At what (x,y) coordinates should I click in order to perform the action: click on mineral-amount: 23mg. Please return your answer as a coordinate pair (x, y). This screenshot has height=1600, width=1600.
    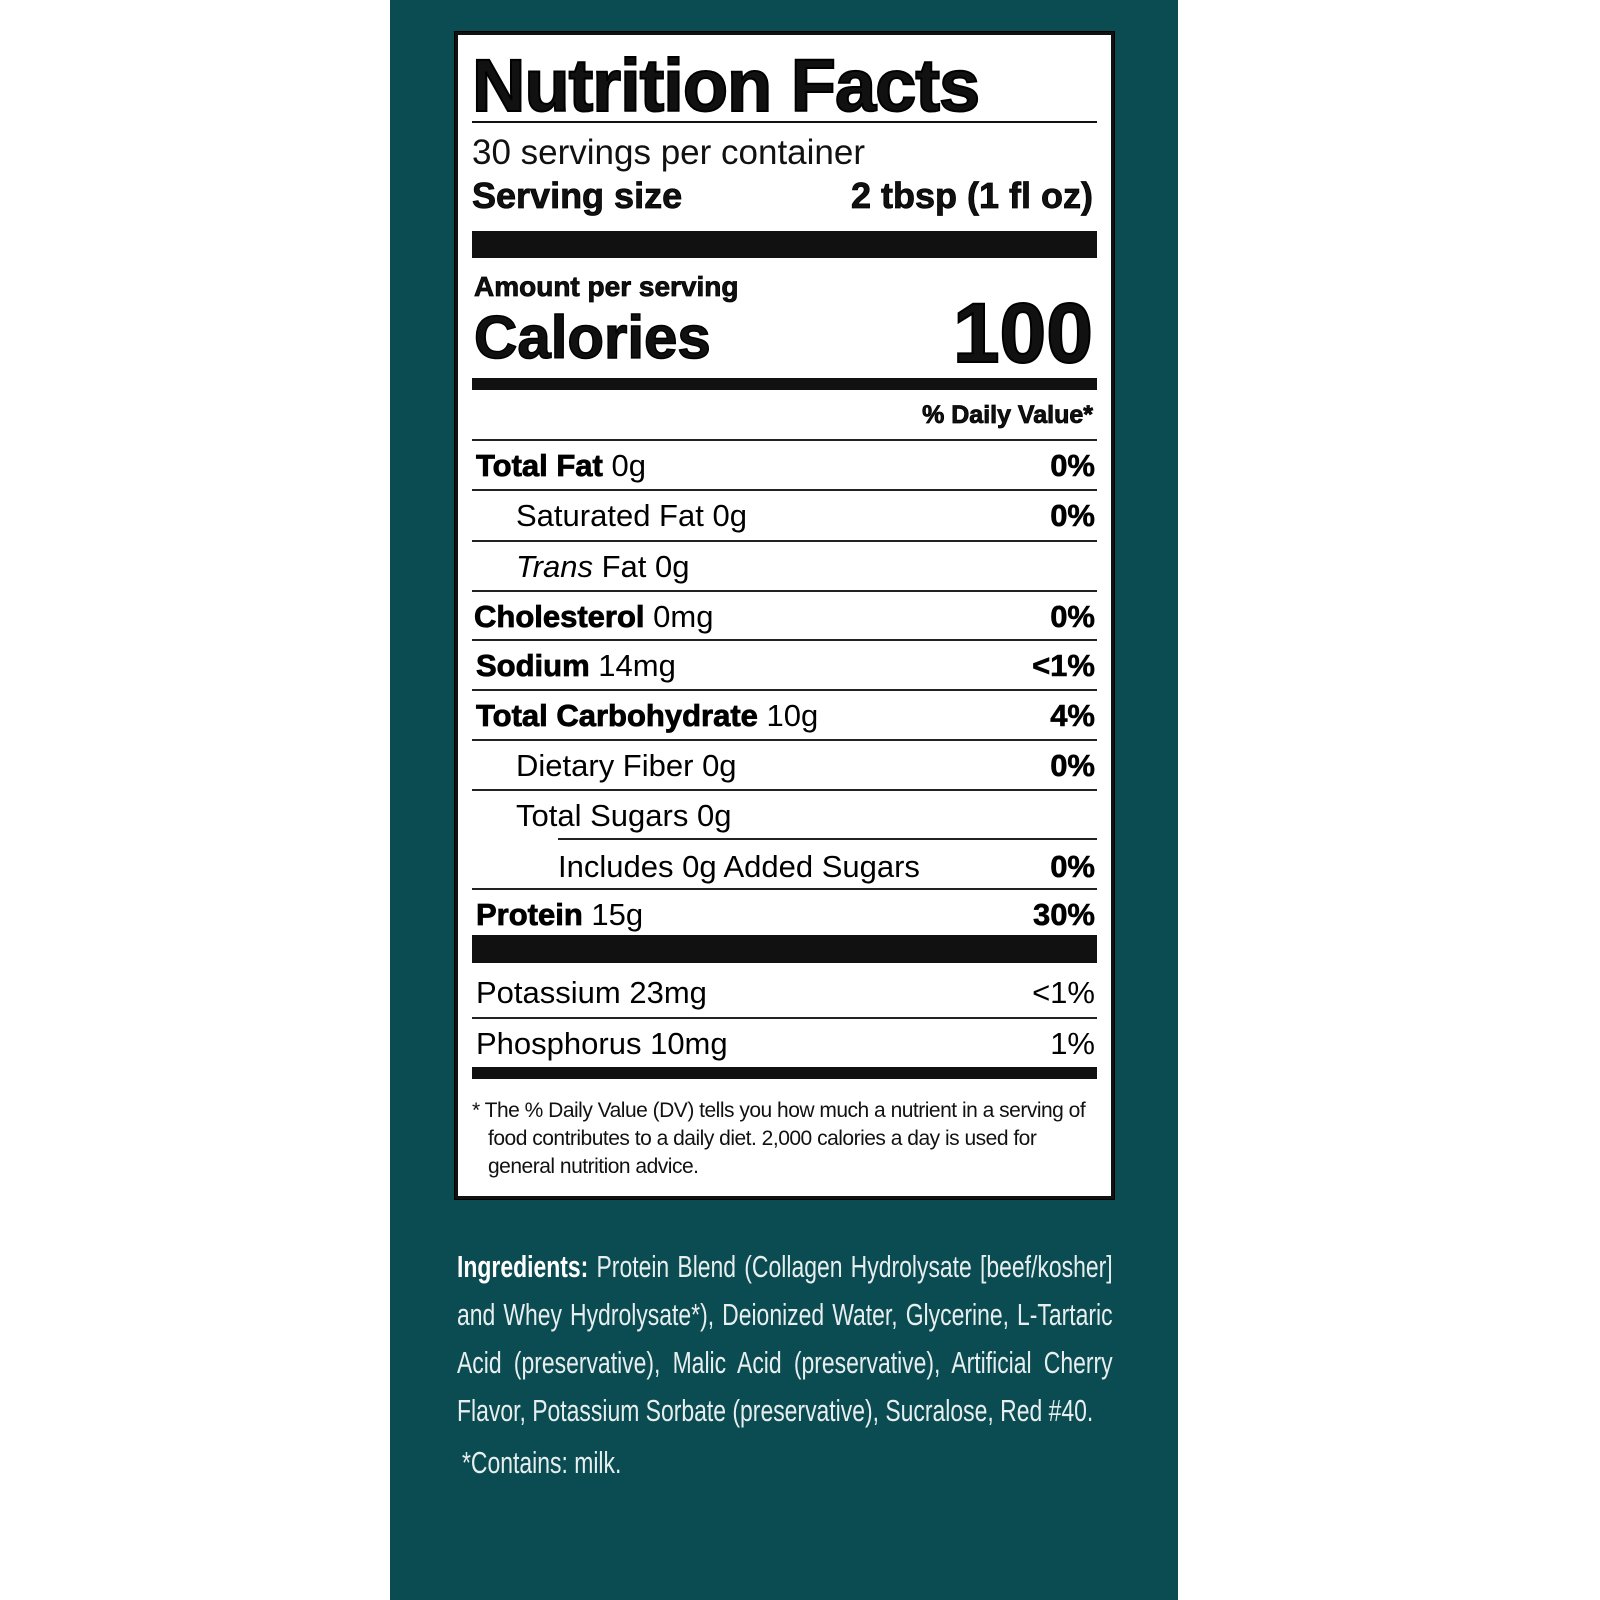
    Looking at the image, I should click on (668, 992).